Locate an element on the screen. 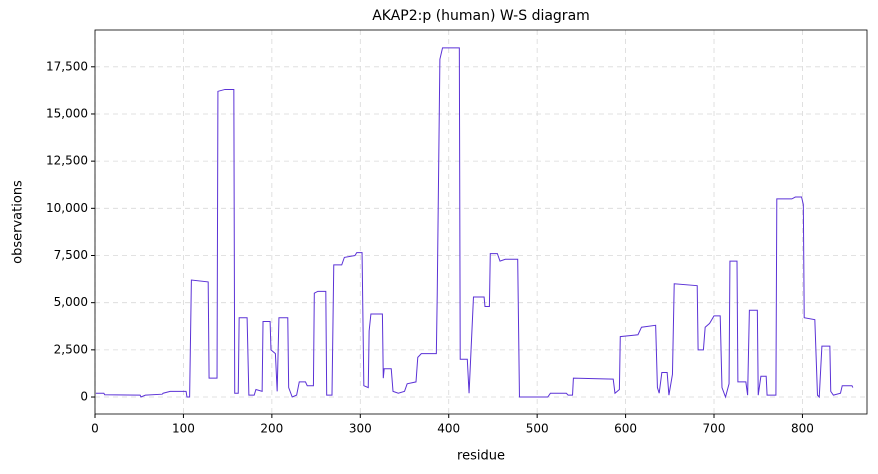  y-tick-label: 10,000 is located at coordinates (67, 208).